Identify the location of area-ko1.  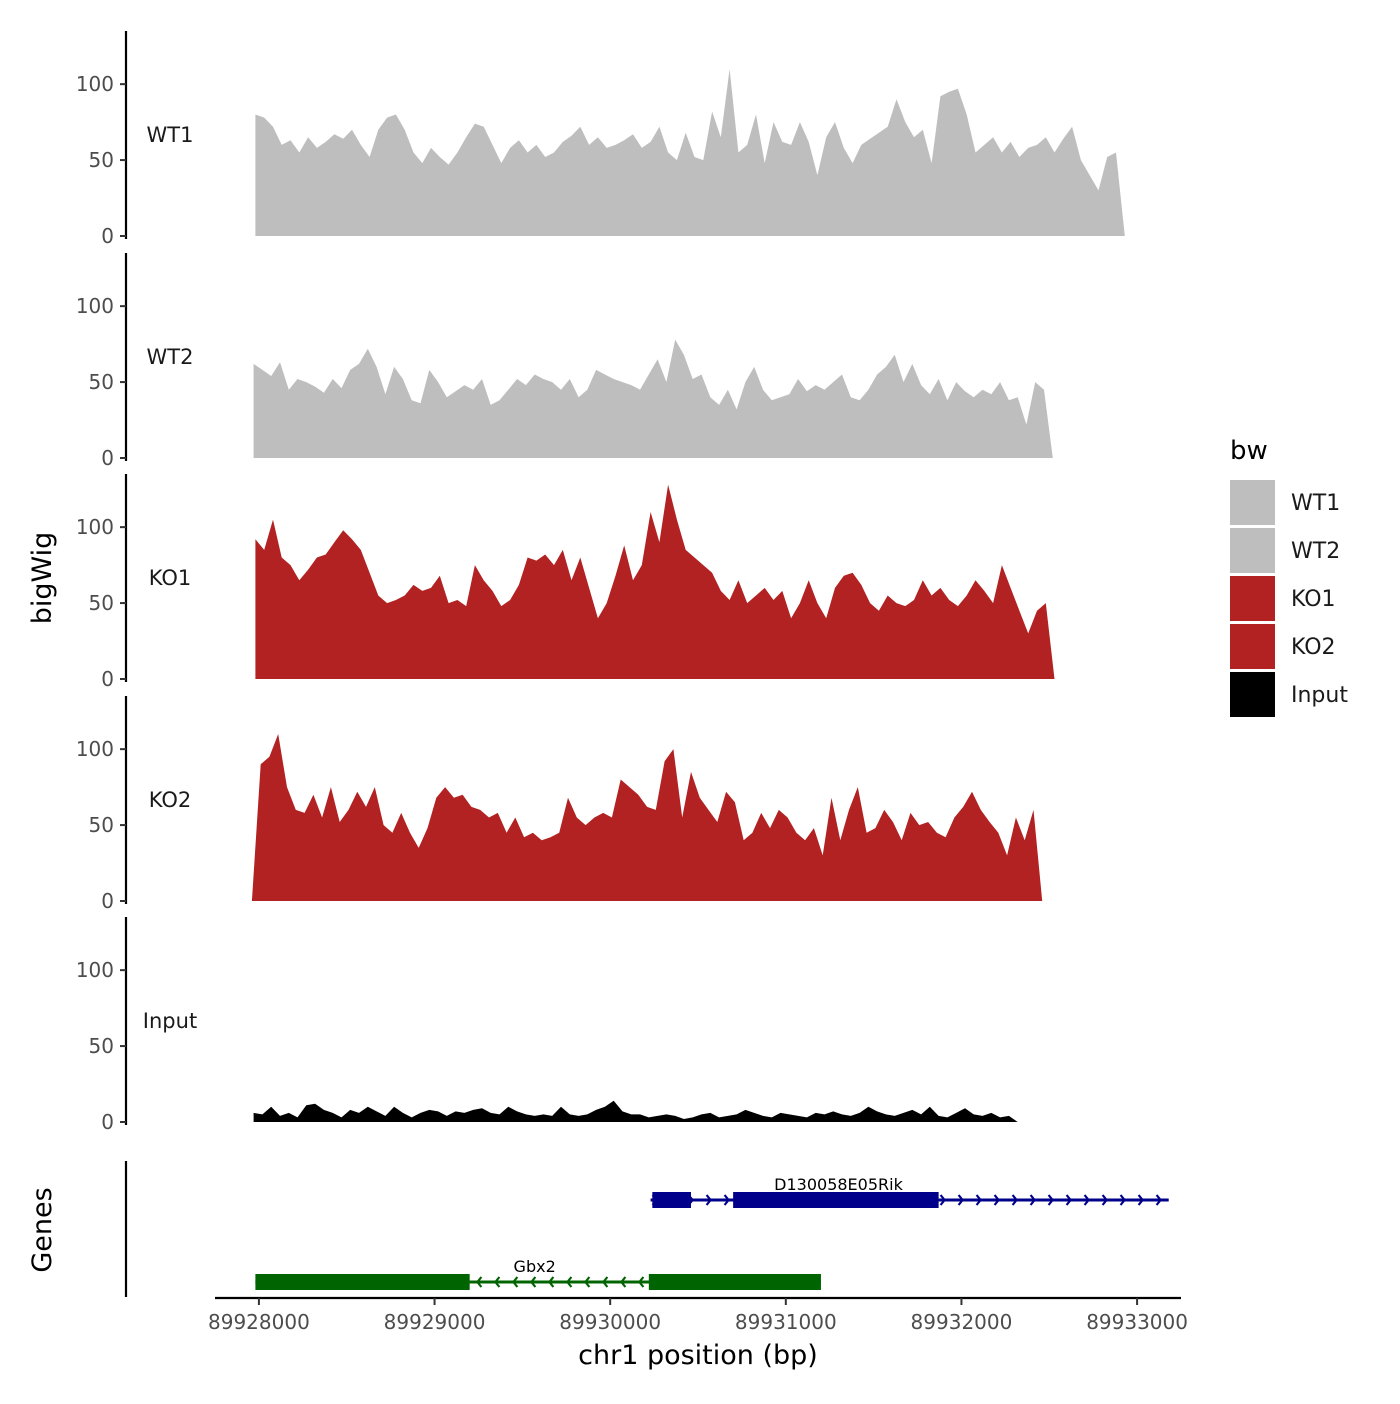
(655, 581).